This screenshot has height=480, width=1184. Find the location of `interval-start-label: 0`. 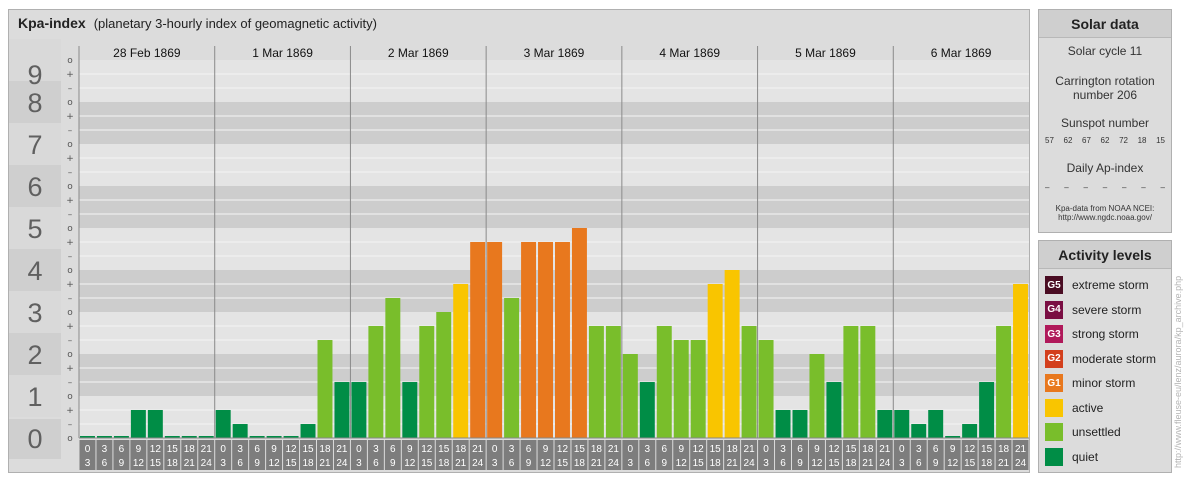

interval-start-label: 0 is located at coordinates (359, 449).